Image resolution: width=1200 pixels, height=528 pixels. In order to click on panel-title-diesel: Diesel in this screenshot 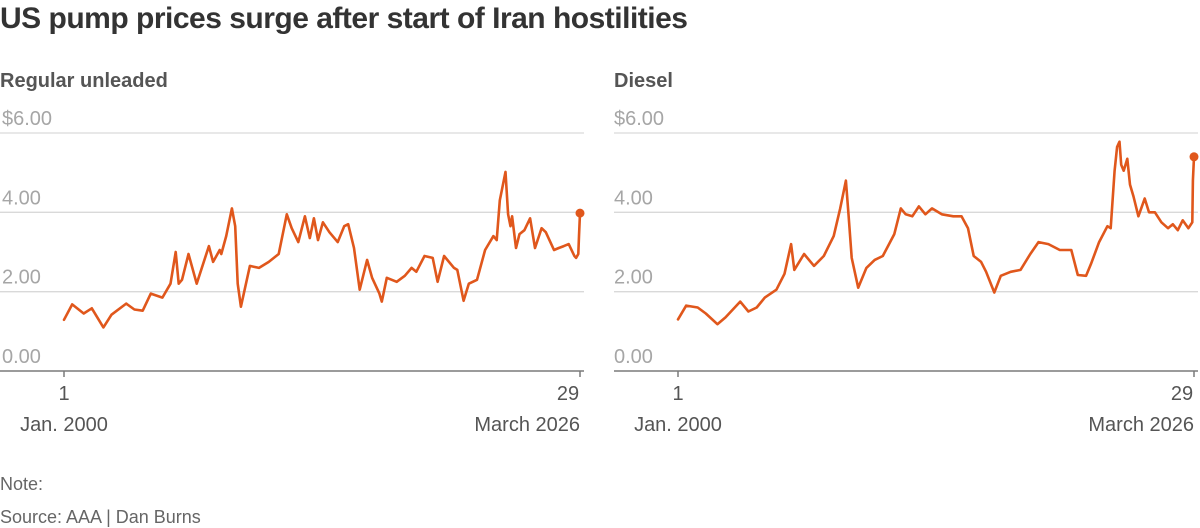, I will do `click(643, 81)`.